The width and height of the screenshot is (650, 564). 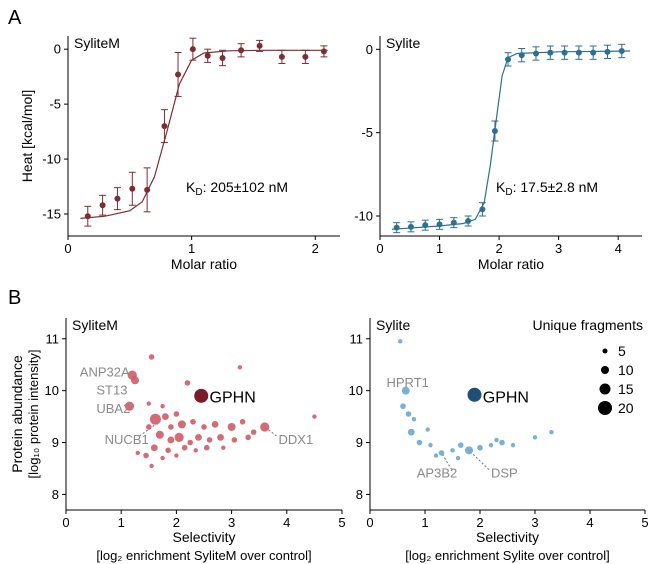 I want to click on y-tick-label: -10, so click(x=51, y=159).